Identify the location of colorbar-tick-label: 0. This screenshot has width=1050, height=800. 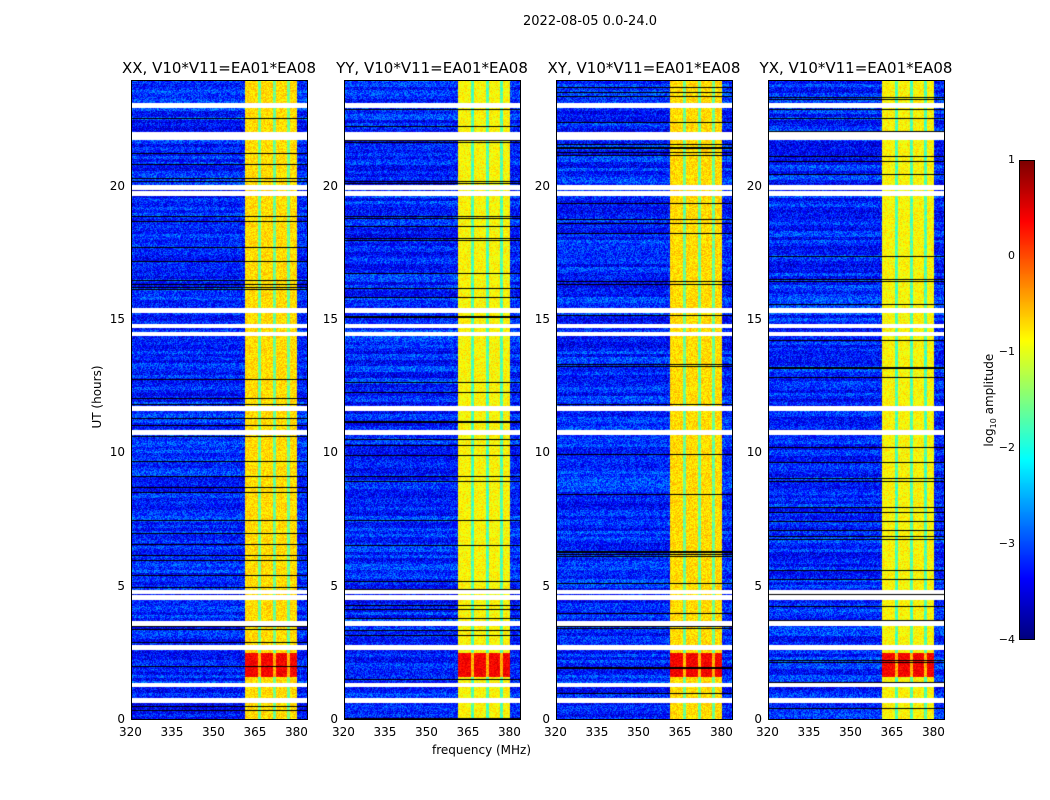
(1011, 255).